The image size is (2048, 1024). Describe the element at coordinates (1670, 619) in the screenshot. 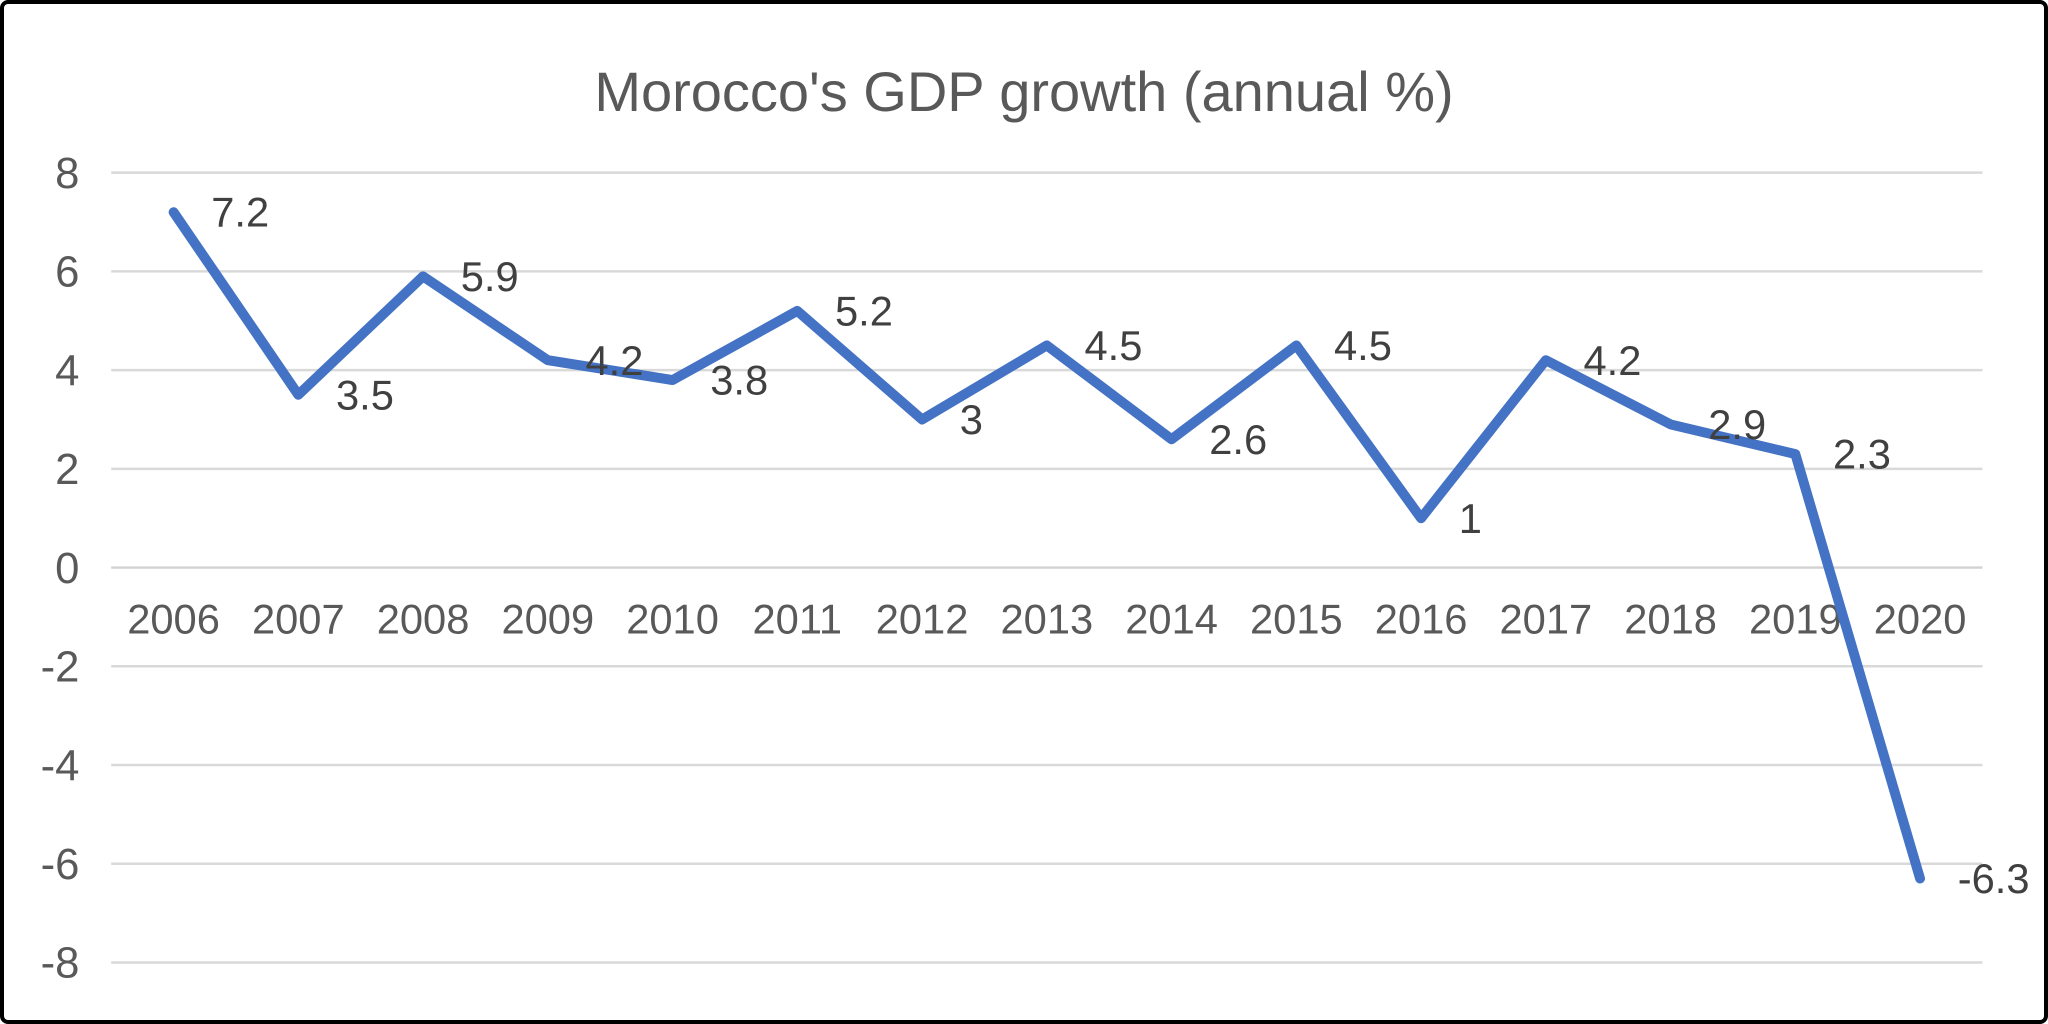

I see `x-axis-year-label: 2018` at that location.